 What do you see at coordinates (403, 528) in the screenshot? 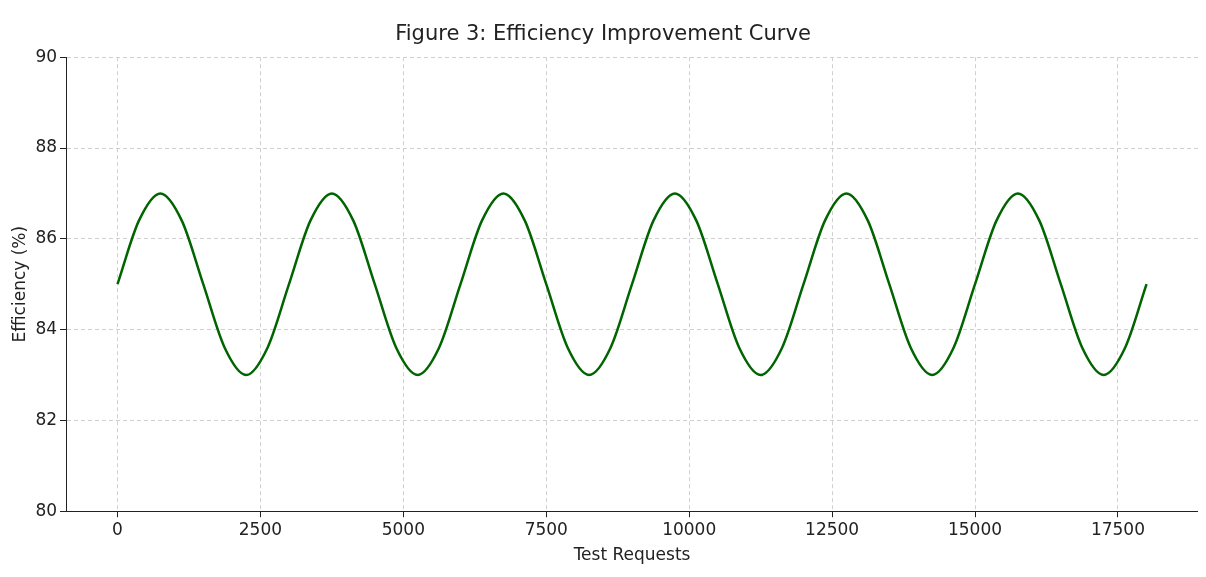
I see `x-tick-label: 5000` at bounding box center [403, 528].